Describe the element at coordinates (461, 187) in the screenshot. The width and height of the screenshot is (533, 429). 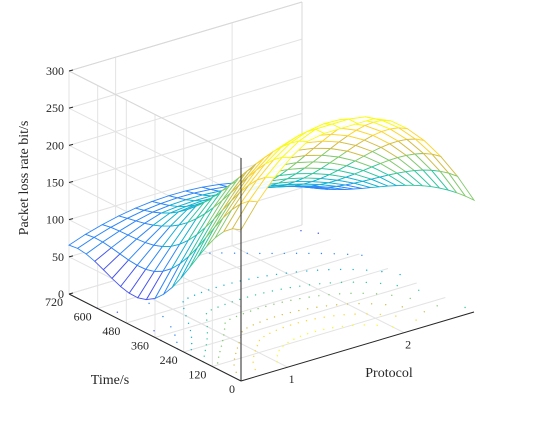
I see `surface-patch` at that location.